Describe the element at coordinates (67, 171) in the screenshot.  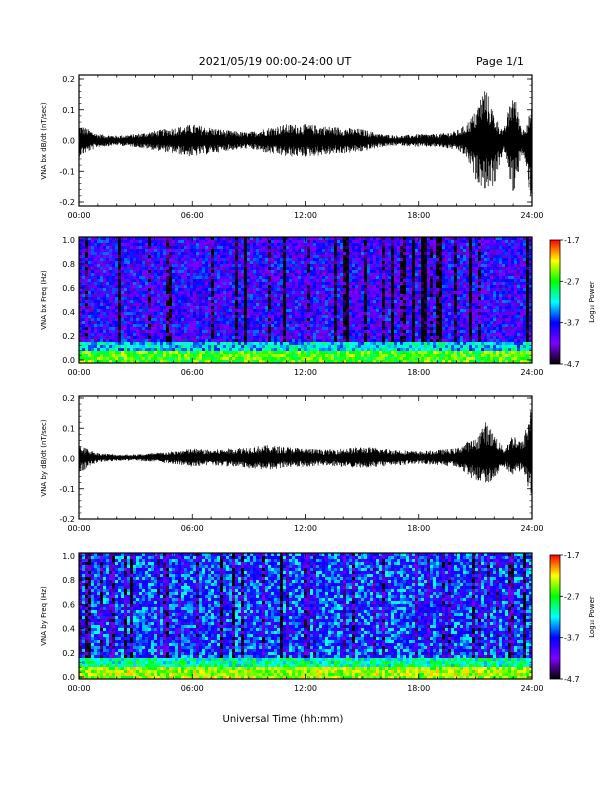
I see `y-tick-label: -0.1` at that location.